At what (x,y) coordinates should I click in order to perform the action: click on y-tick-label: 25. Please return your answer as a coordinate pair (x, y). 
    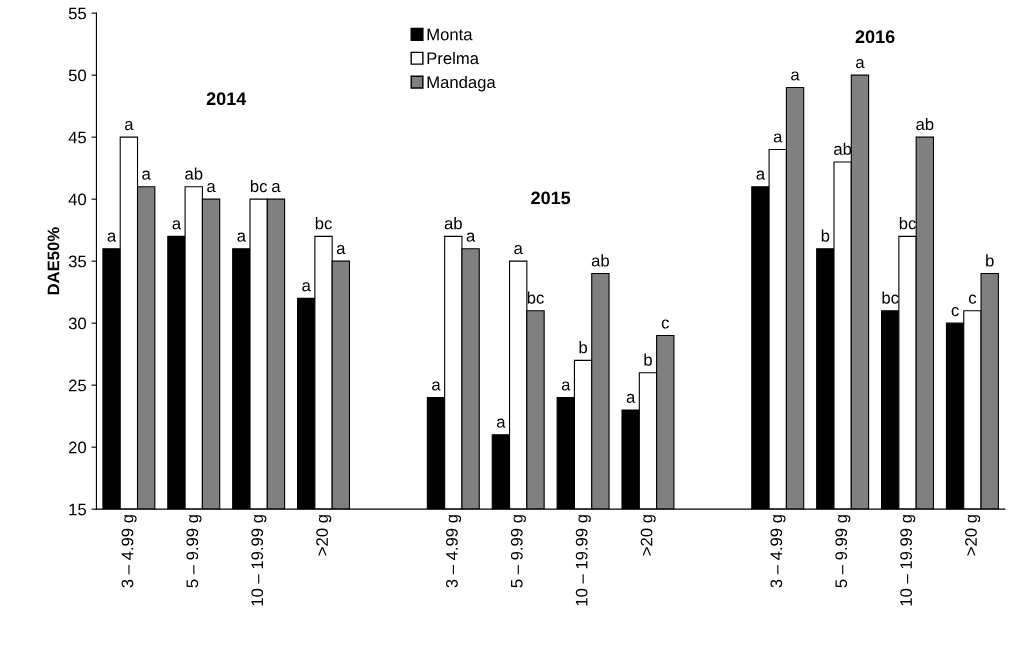
    Looking at the image, I should click on (78, 385).